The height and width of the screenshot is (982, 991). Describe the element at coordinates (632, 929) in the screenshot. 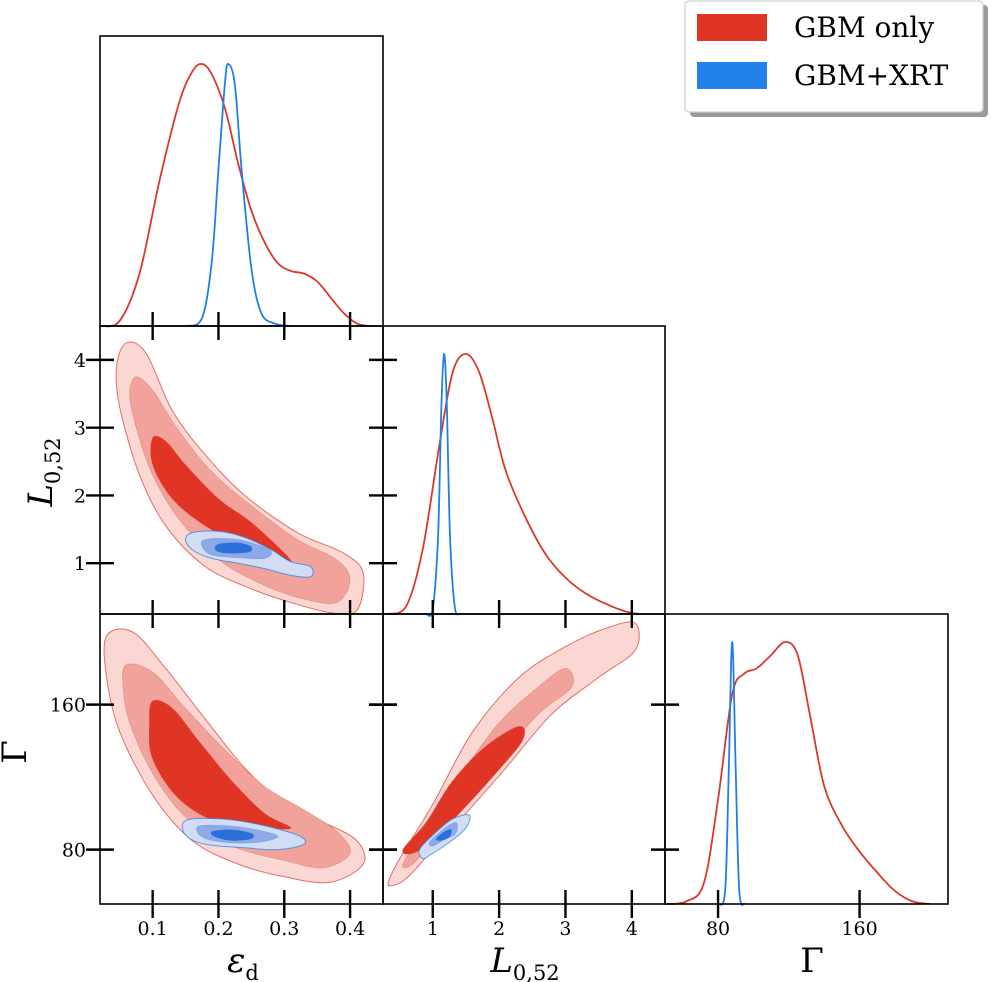

I see `x-tick-label-L: 4` at that location.